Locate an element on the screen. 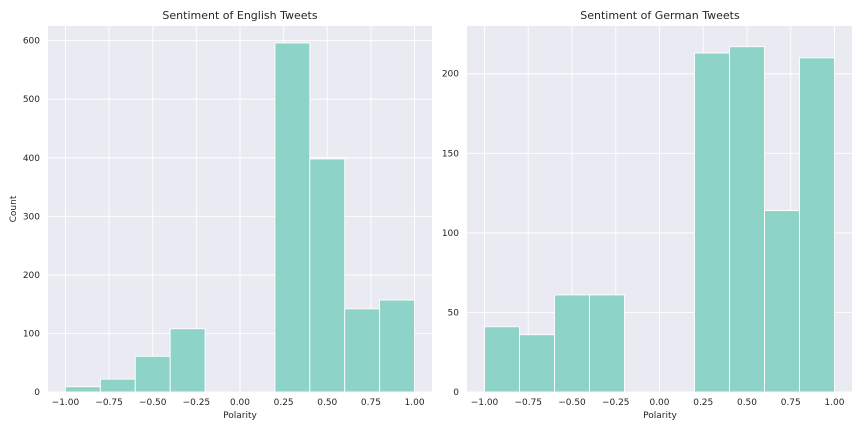 The image size is (864, 432). y-tick-label: 50 is located at coordinates (454, 313).